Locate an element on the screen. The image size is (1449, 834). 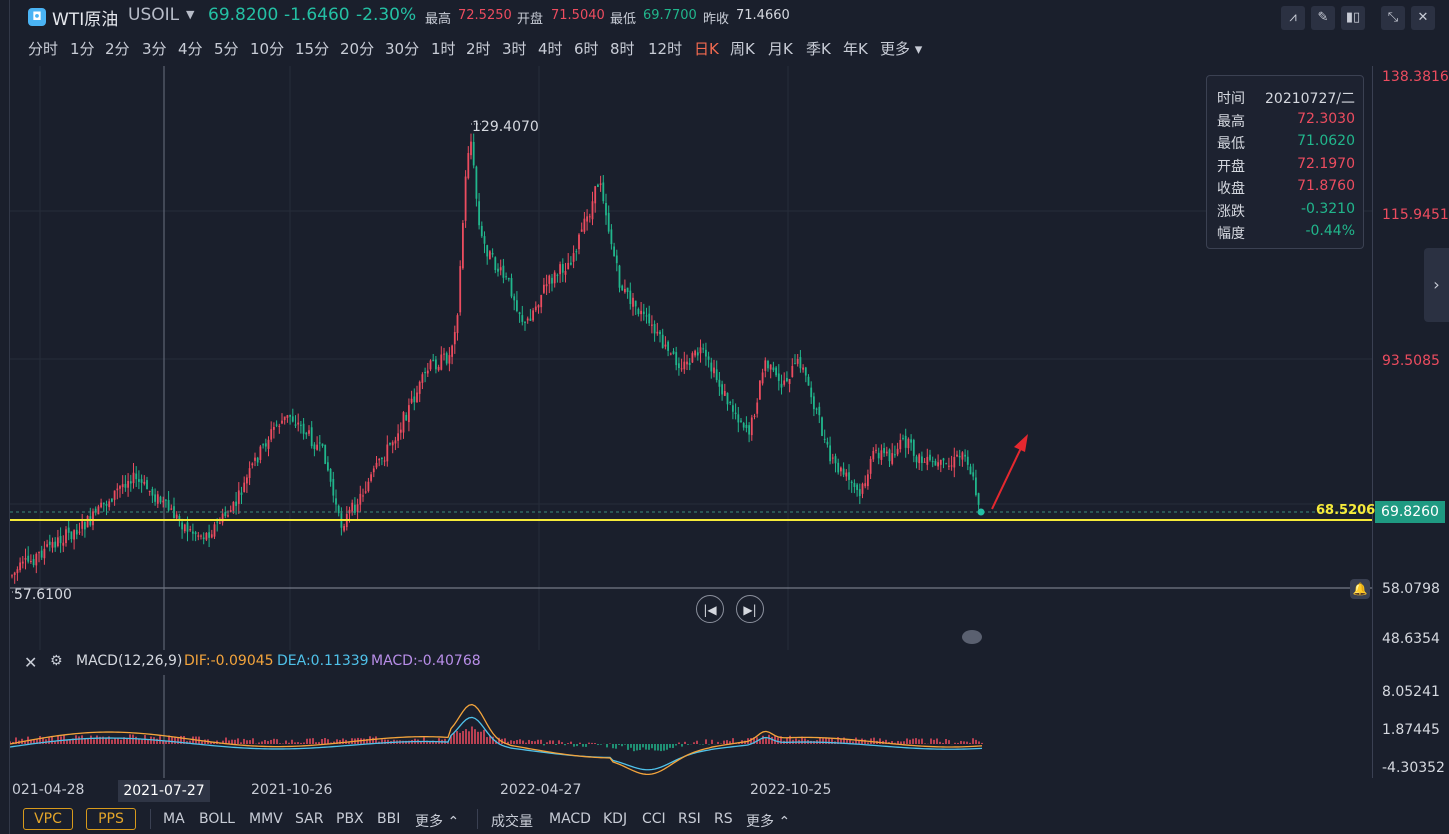
indicator-ma: MA is located at coordinates (174, 819).